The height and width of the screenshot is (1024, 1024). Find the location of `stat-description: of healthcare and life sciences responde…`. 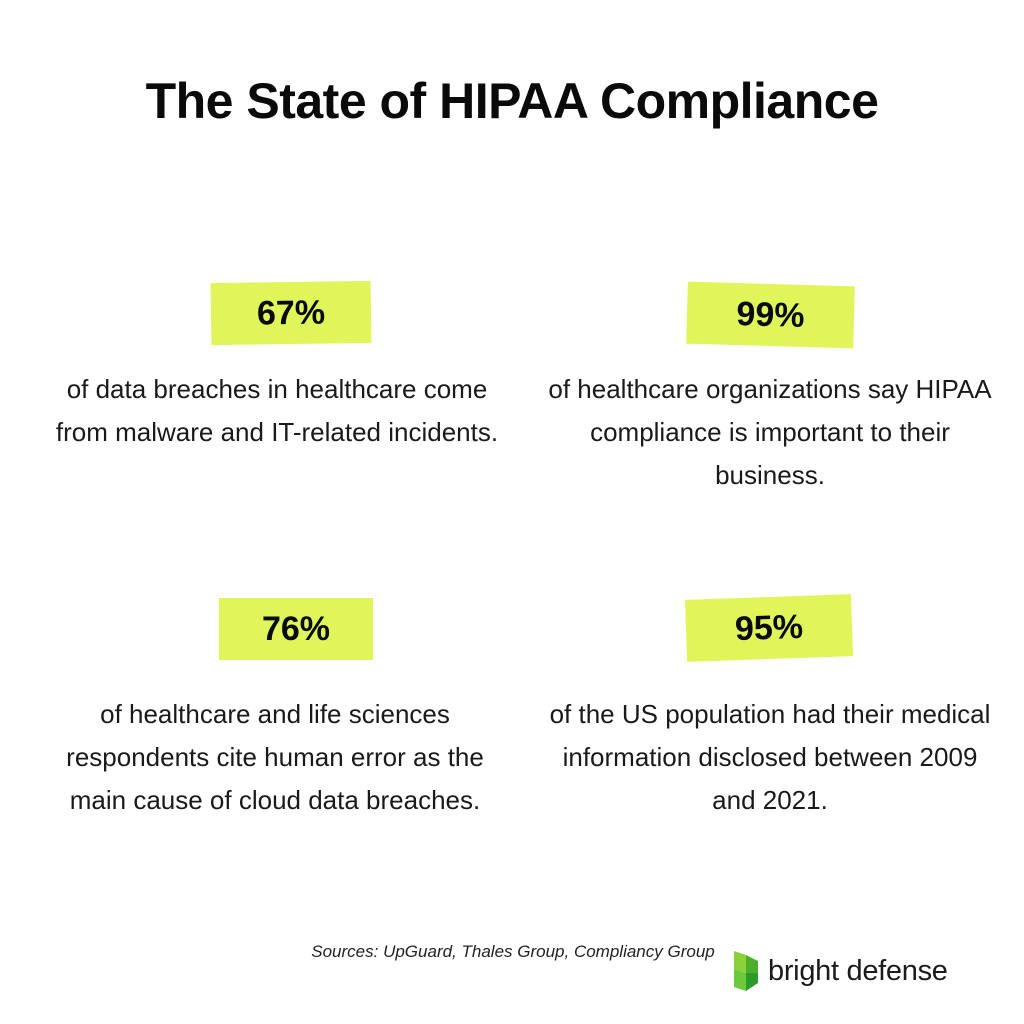

stat-description: of healthcare and life sciences responde… is located at coordinates (275, 757).